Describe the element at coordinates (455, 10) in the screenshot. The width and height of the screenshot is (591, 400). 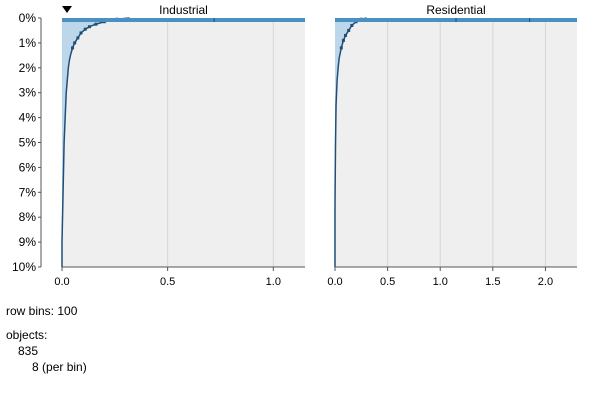
I see `panel-title: Residential` at that location.